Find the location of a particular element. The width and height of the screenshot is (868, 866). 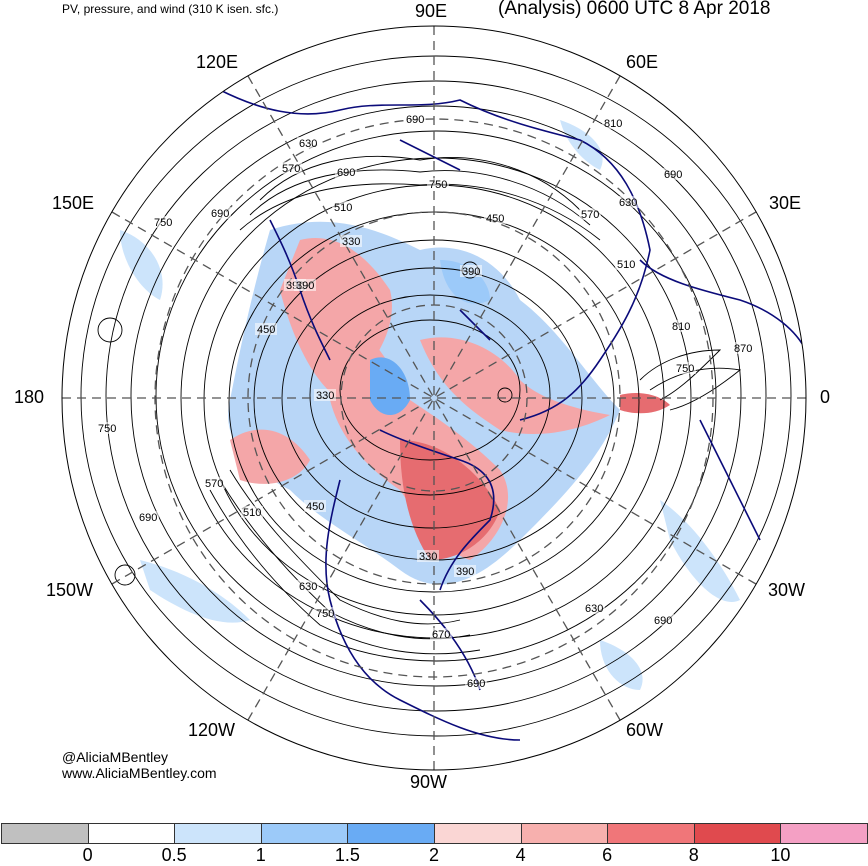

colorbar-tick-label: 0.5 is located at coordinates (174, 855).